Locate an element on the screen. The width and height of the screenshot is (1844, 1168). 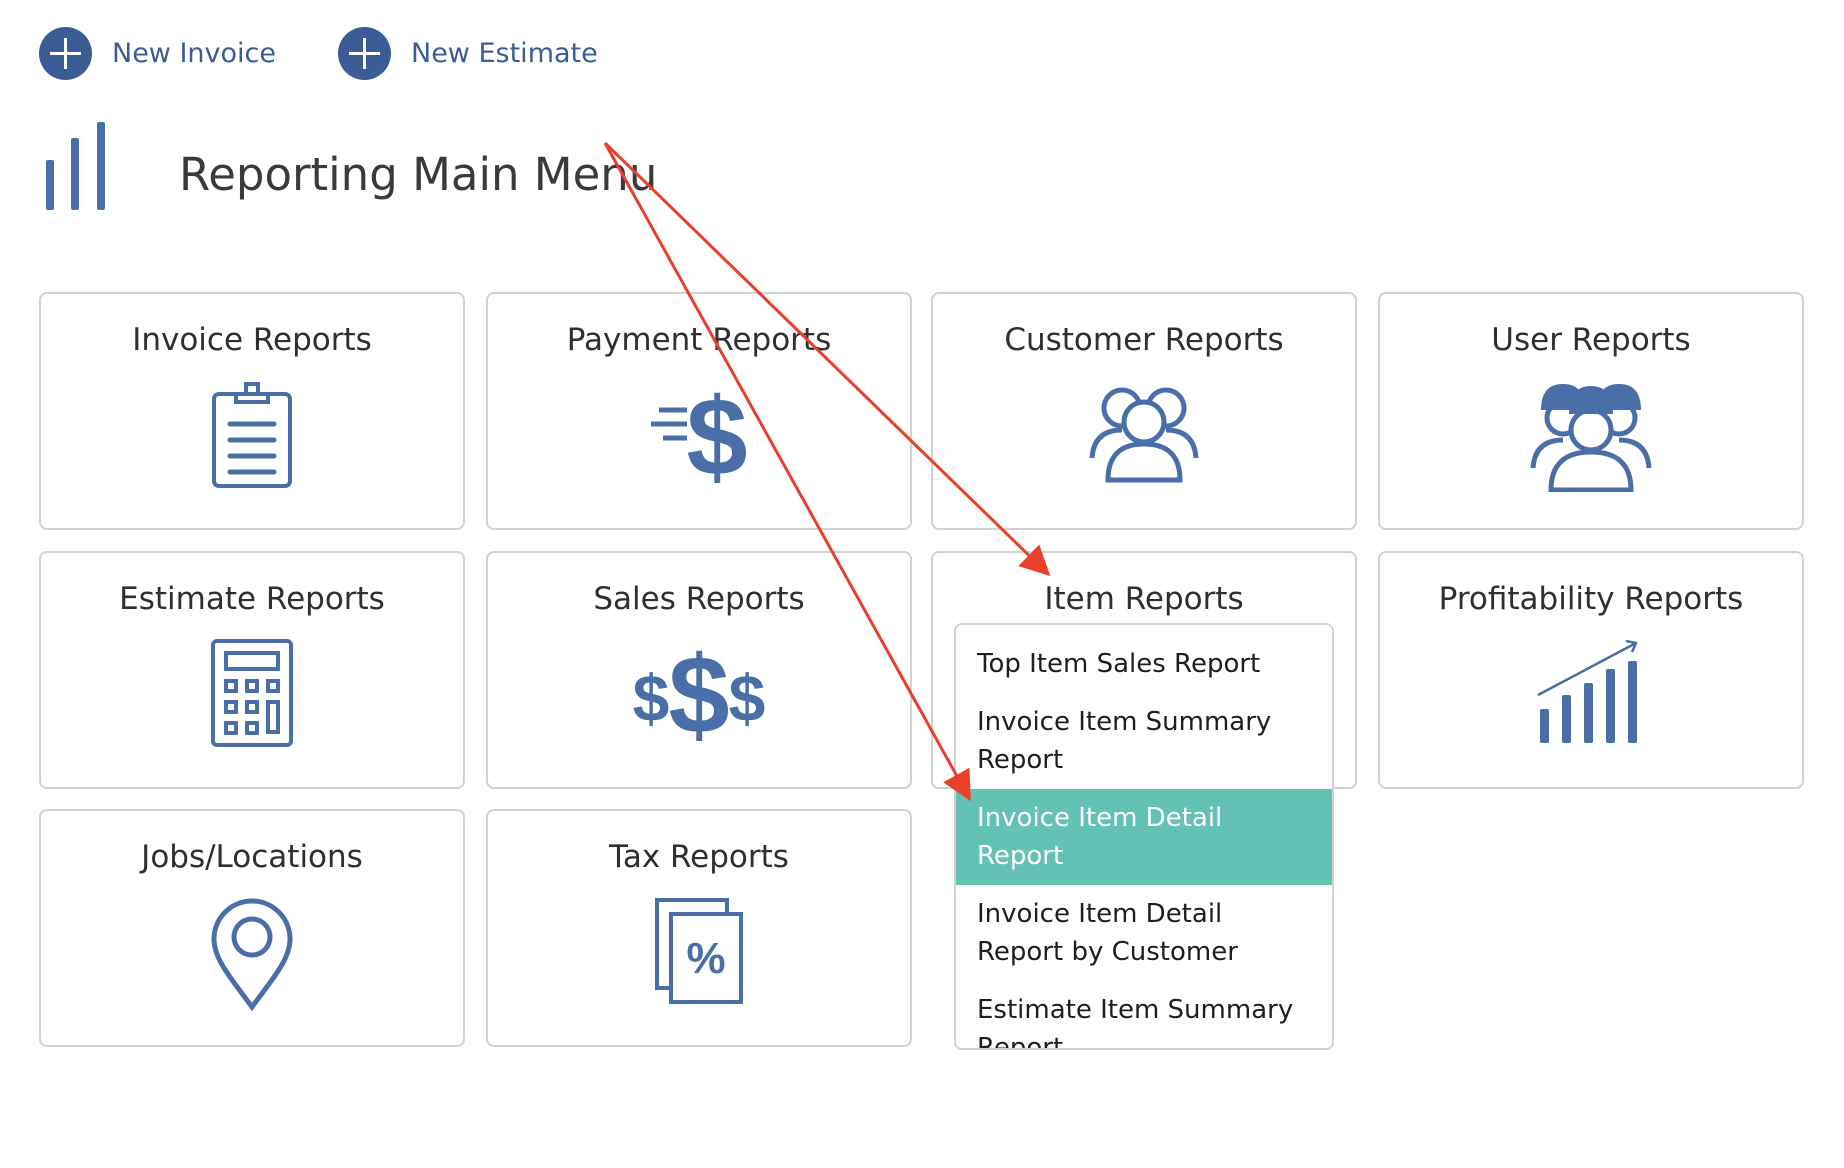
new-invoice-label: New Invoice is located at coordinates (194, 53).